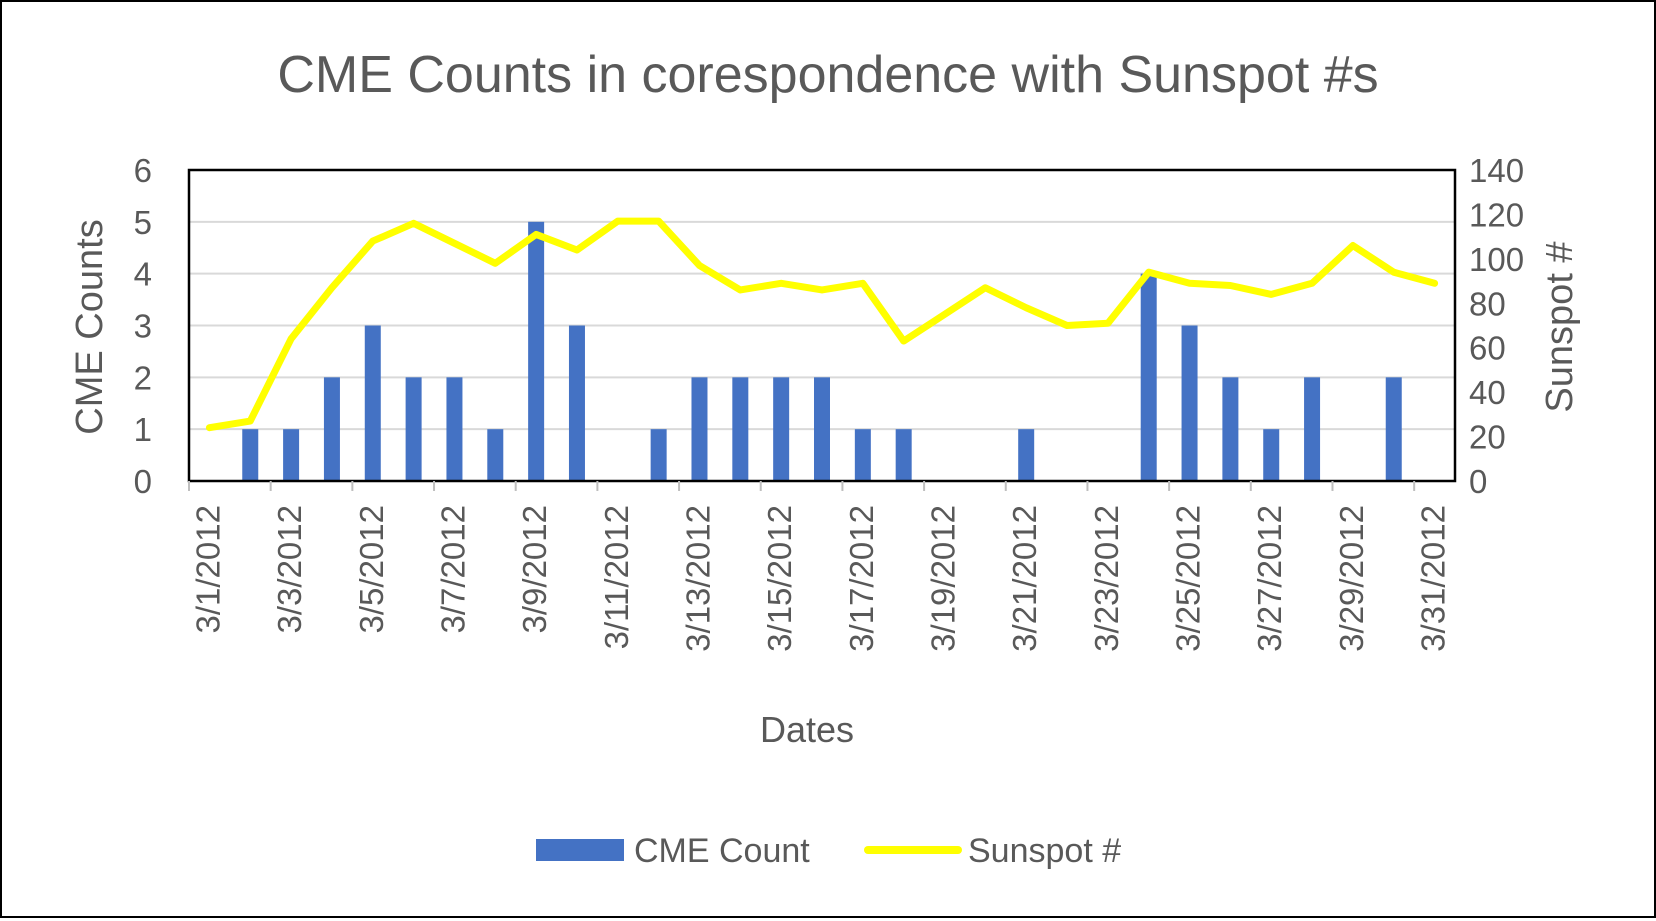 The height and width of the screenshot is (921, 1656). Describe the element at coordinates (722, 851) in the screenshot. I see `legend-label-cme-count: CME Count` at that location.